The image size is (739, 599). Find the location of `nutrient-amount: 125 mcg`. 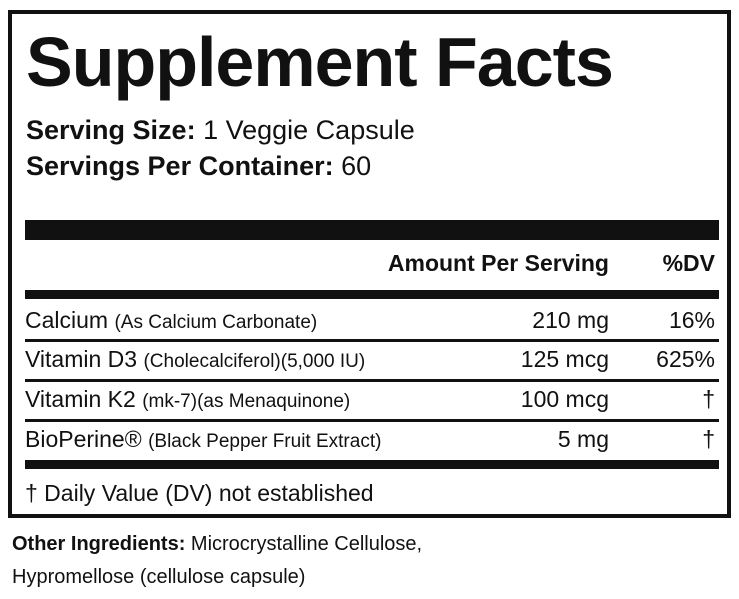

nutrient-amount: 125 mcg is located at coordinates (564, 359).